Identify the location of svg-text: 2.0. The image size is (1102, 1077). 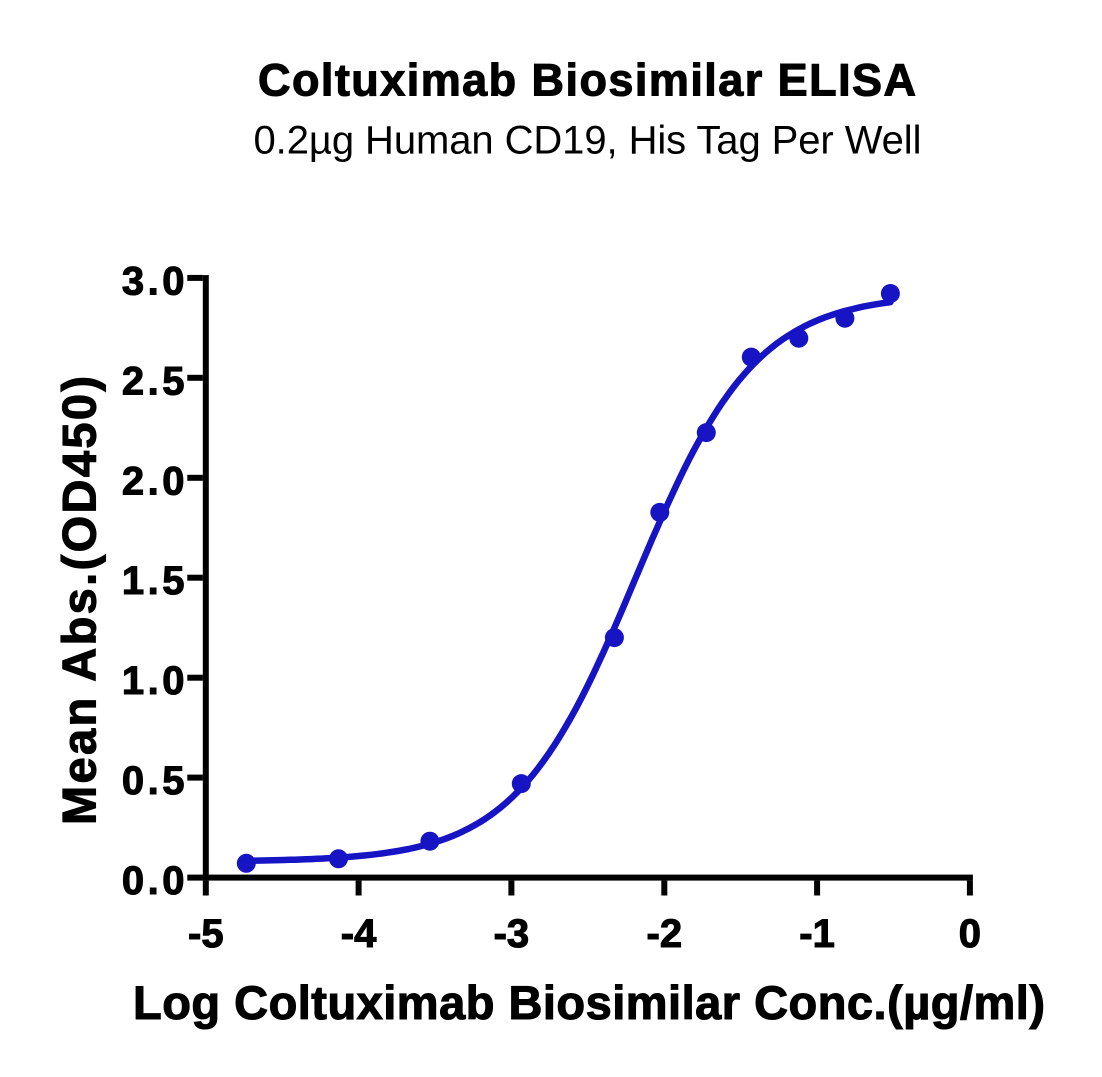
(153, 481).